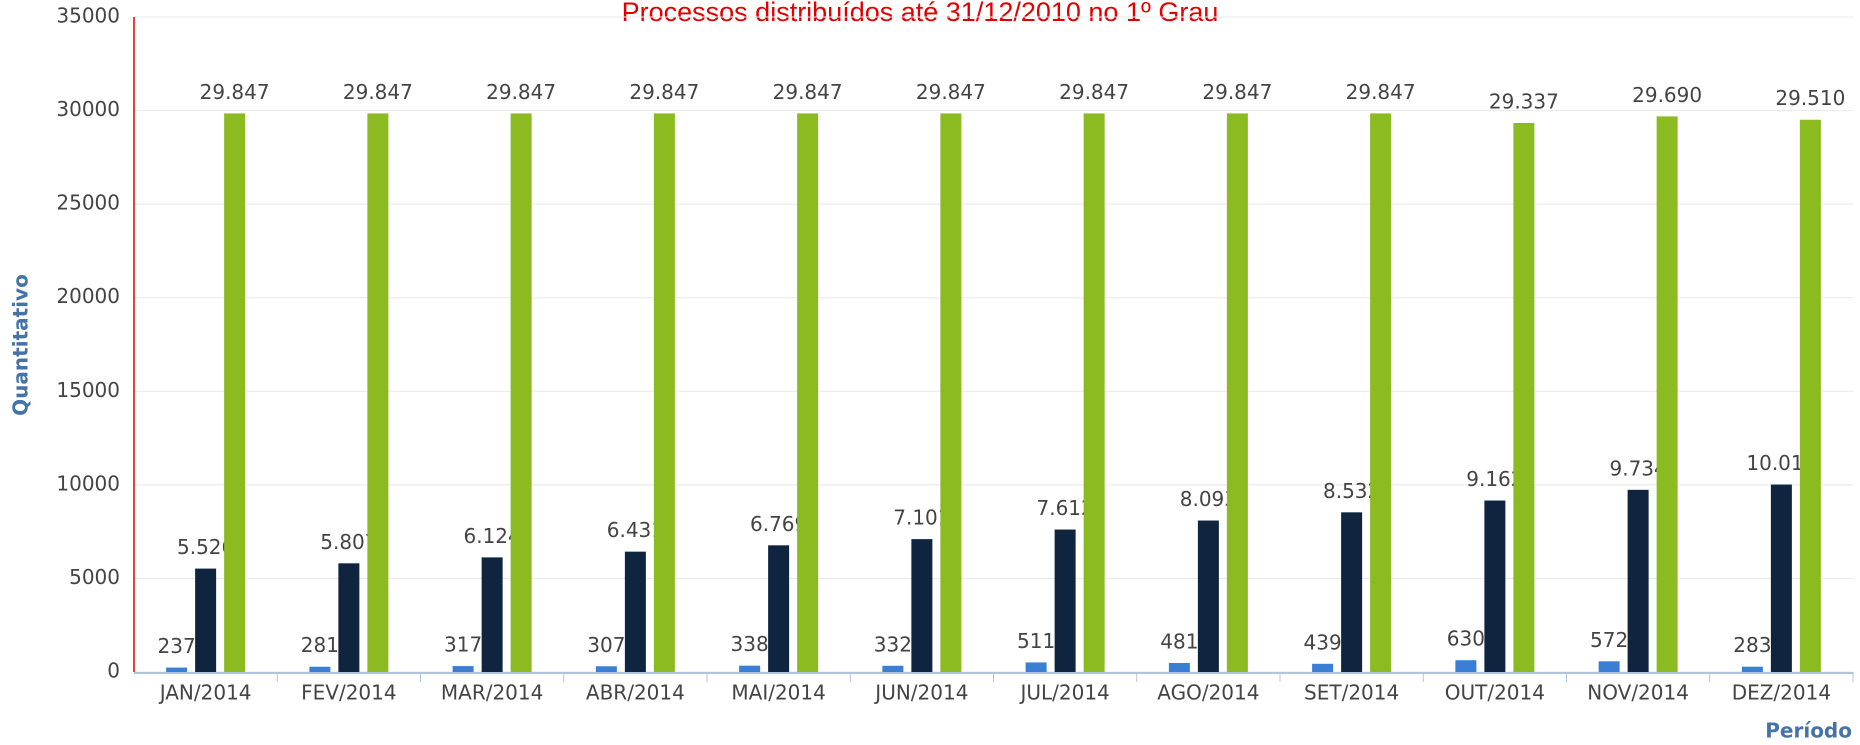 This screenshot has width=1860, height=745. What do you see at coordinates (463, 645) in the screenshot?
I see `data-label: 317` at bounding box center [463, 645].